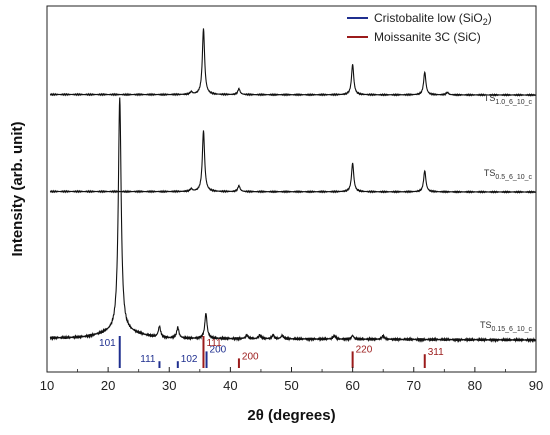  What do you see at coordinates (506, 326) in the screenshot?
I see `series-label: TS0.15_6_10_c` at bounding box center [506, 326].